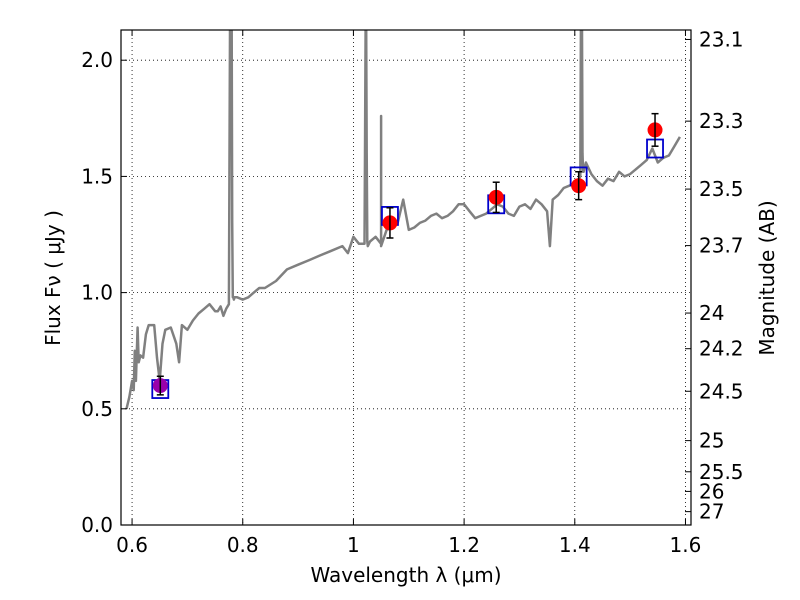  What do you see at coordinates (97, 409) in the screenshot?
I see `y-tick-label: 0.5` at bounding box center [97, 409].